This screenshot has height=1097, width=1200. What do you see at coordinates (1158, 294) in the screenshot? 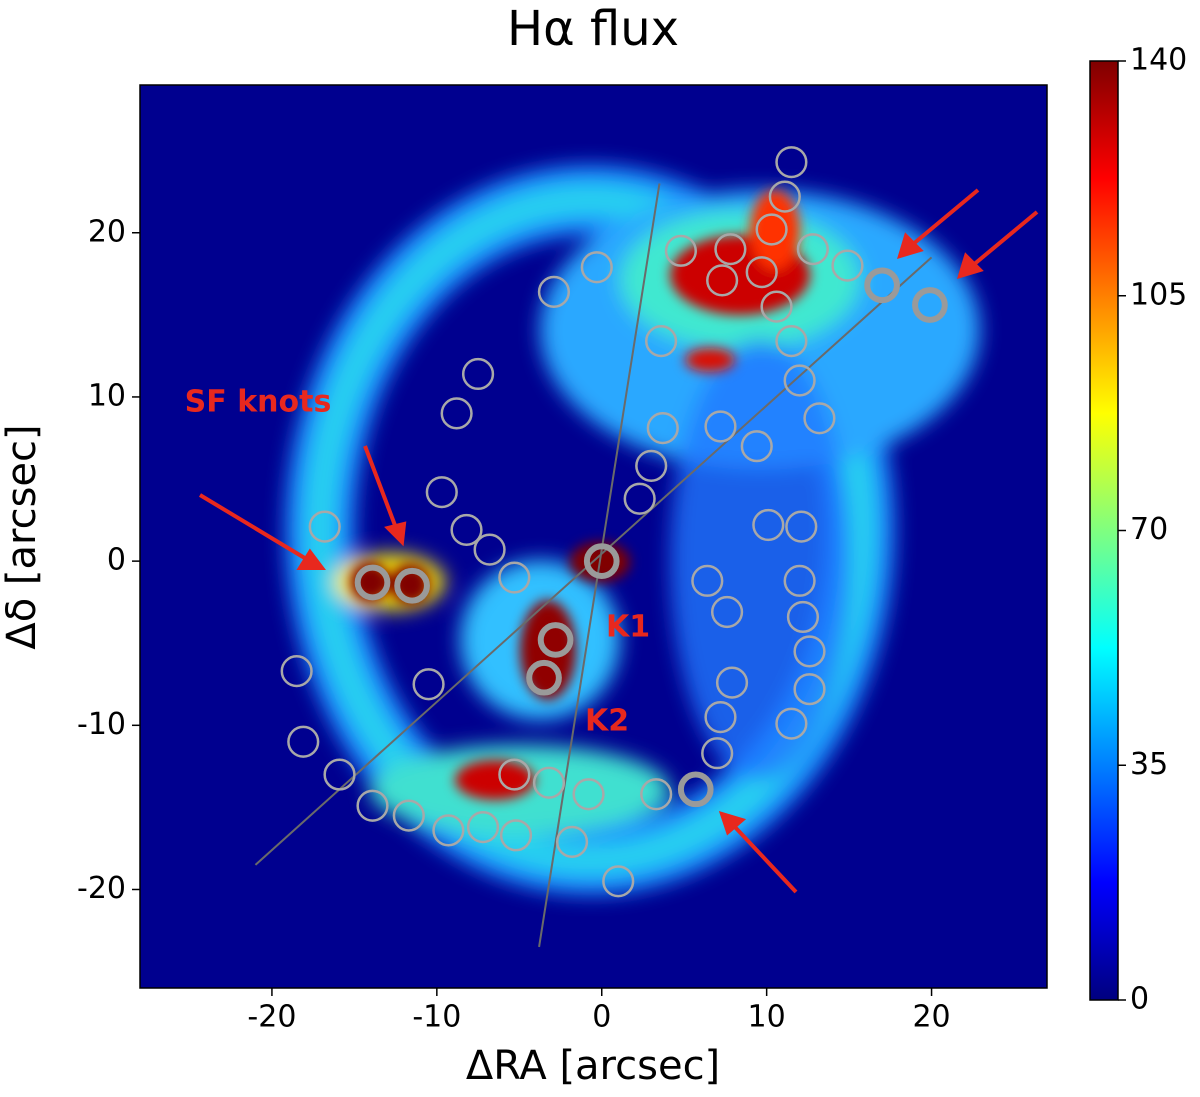
I see `colorbar-tick-label: 105` at bounding box center [1158, 294].